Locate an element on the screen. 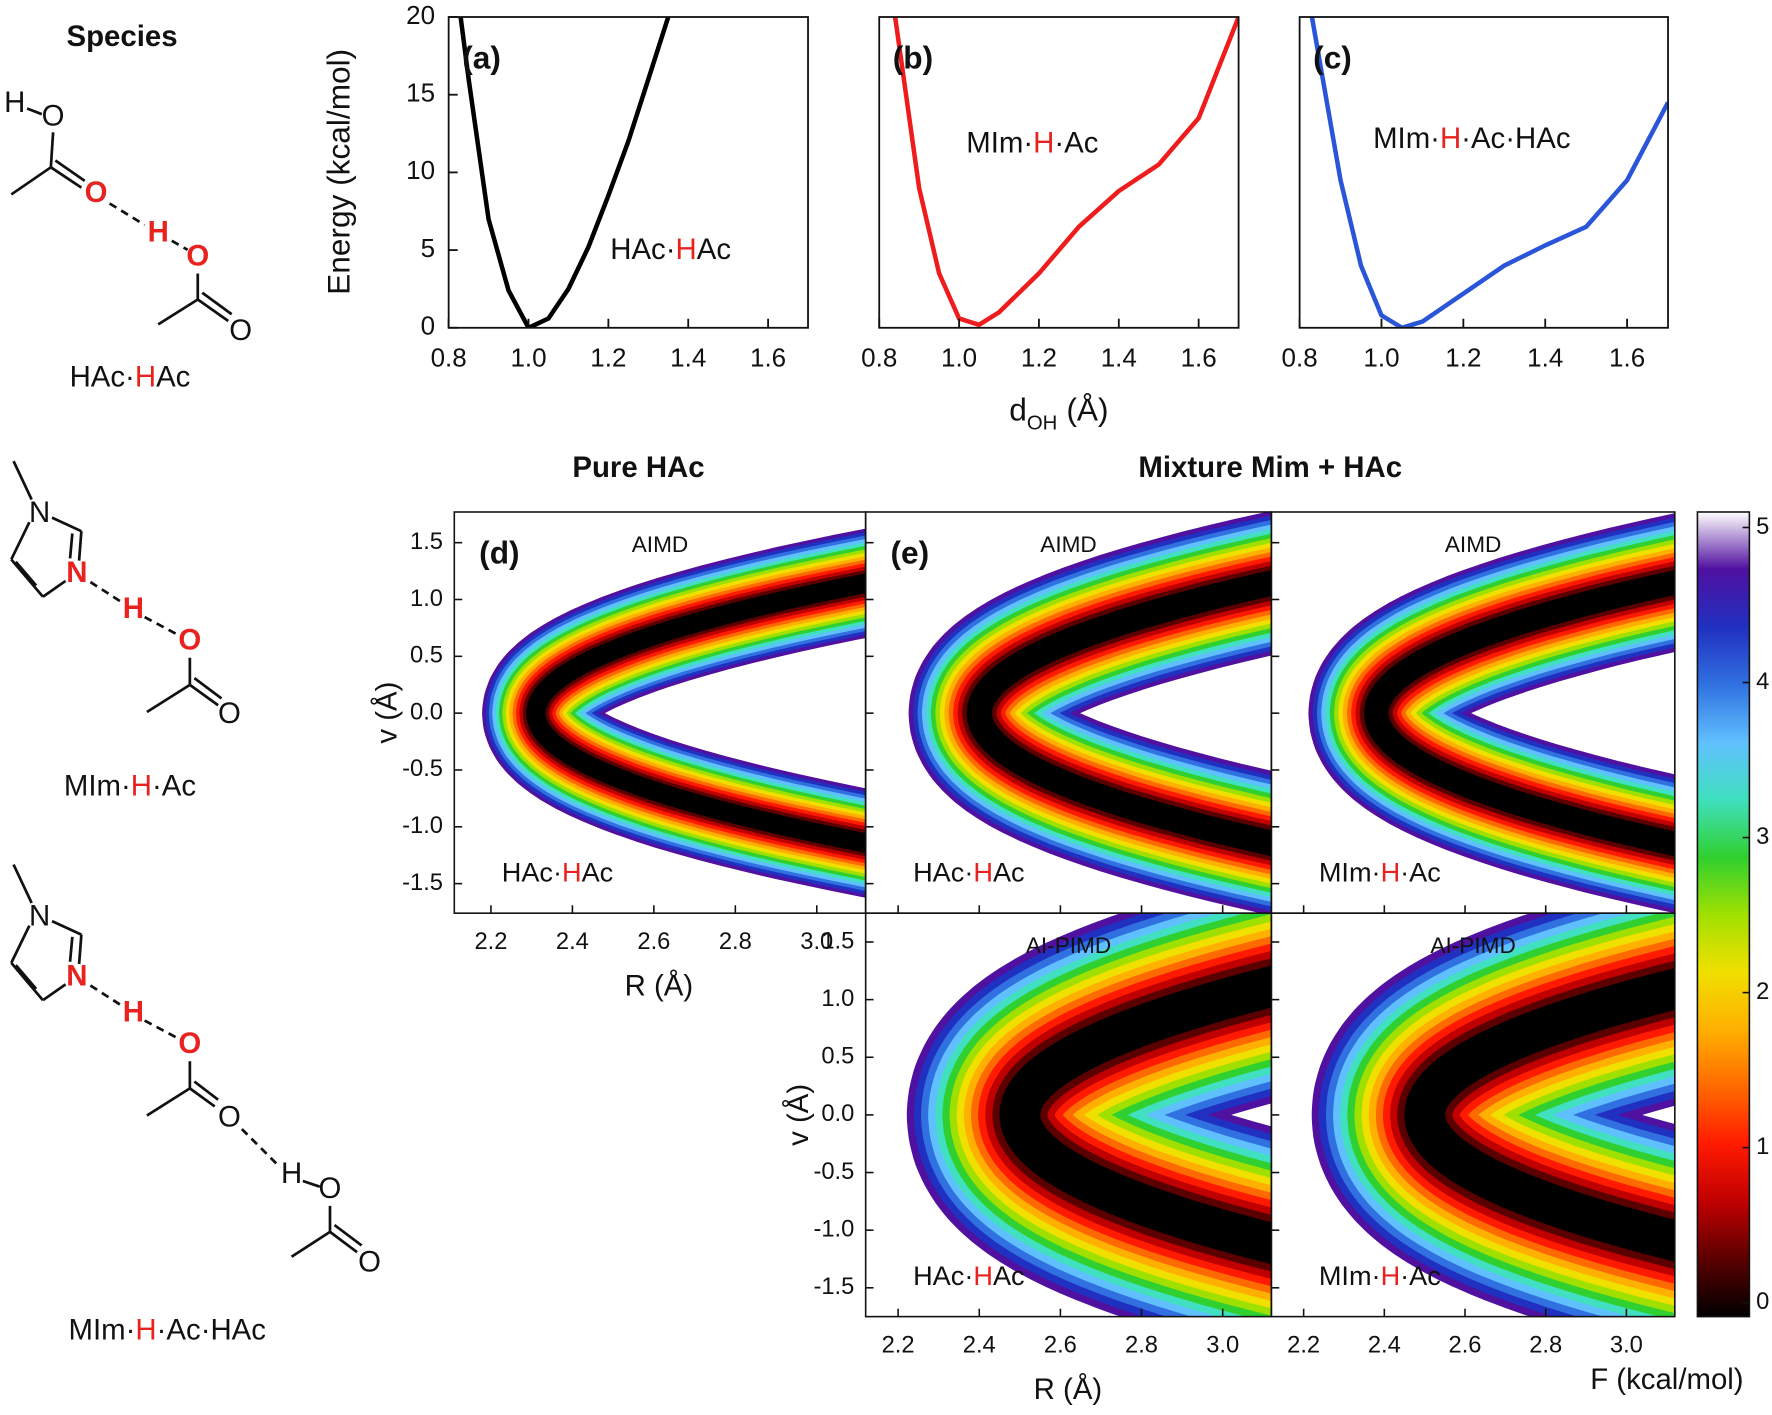  y-tick-label: 0.5 is located at coordinates (426, 656).